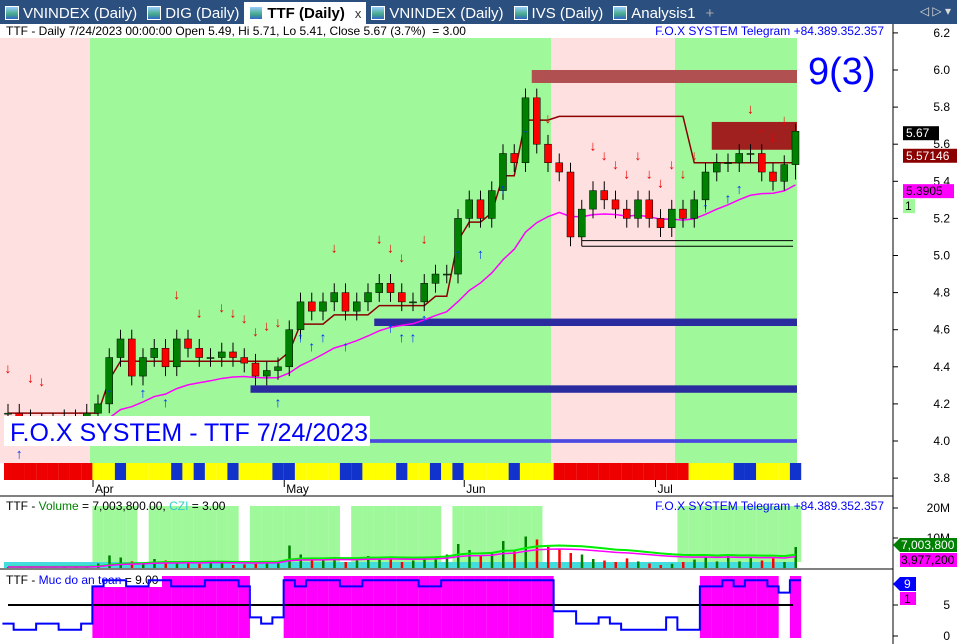  What do you see at coordinates (941, 107) in the screenshot?
I see `y-tick-label: 5.8` at bounding box center [941, 107].